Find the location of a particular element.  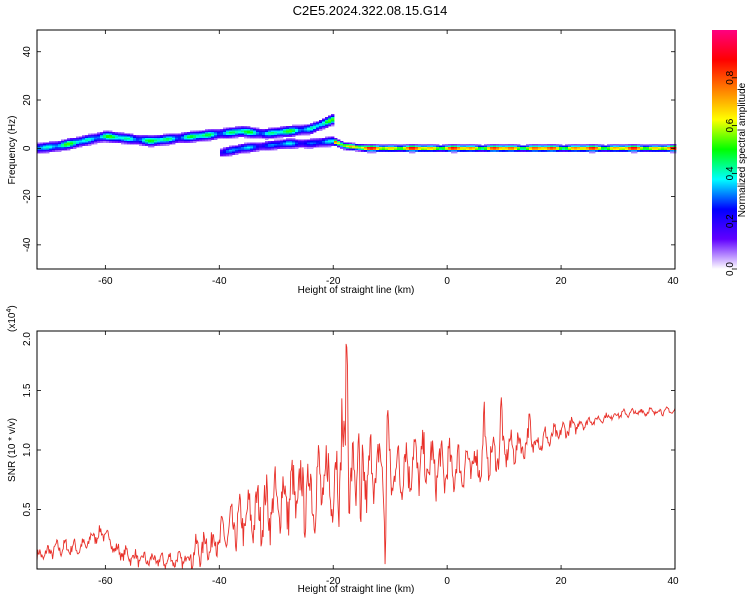

y-tick-label: 0 is located at coordinates (27, 148).